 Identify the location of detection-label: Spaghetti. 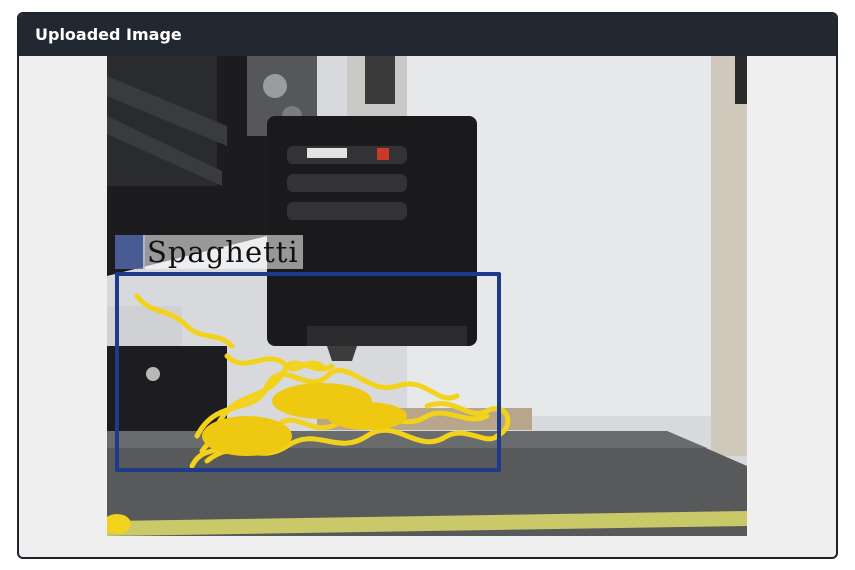
(223, 252).